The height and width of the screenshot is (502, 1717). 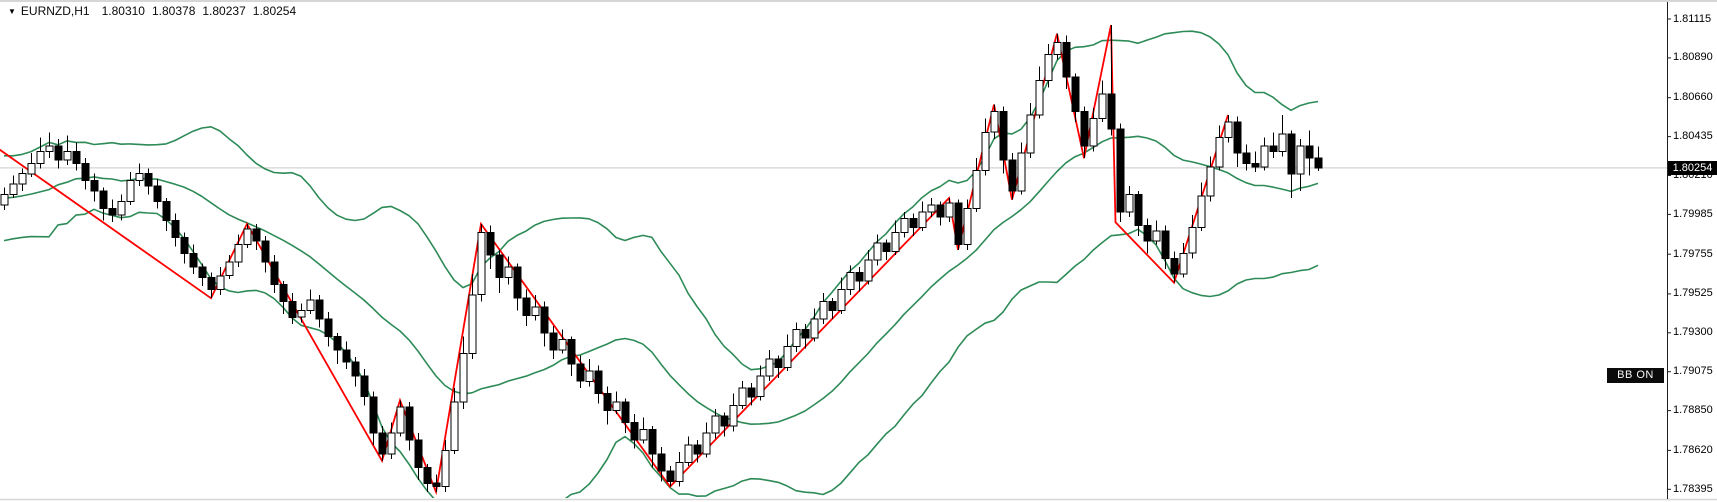 I want to click on bb-toggle-button: BB ON, so click(x=1635, y=375).